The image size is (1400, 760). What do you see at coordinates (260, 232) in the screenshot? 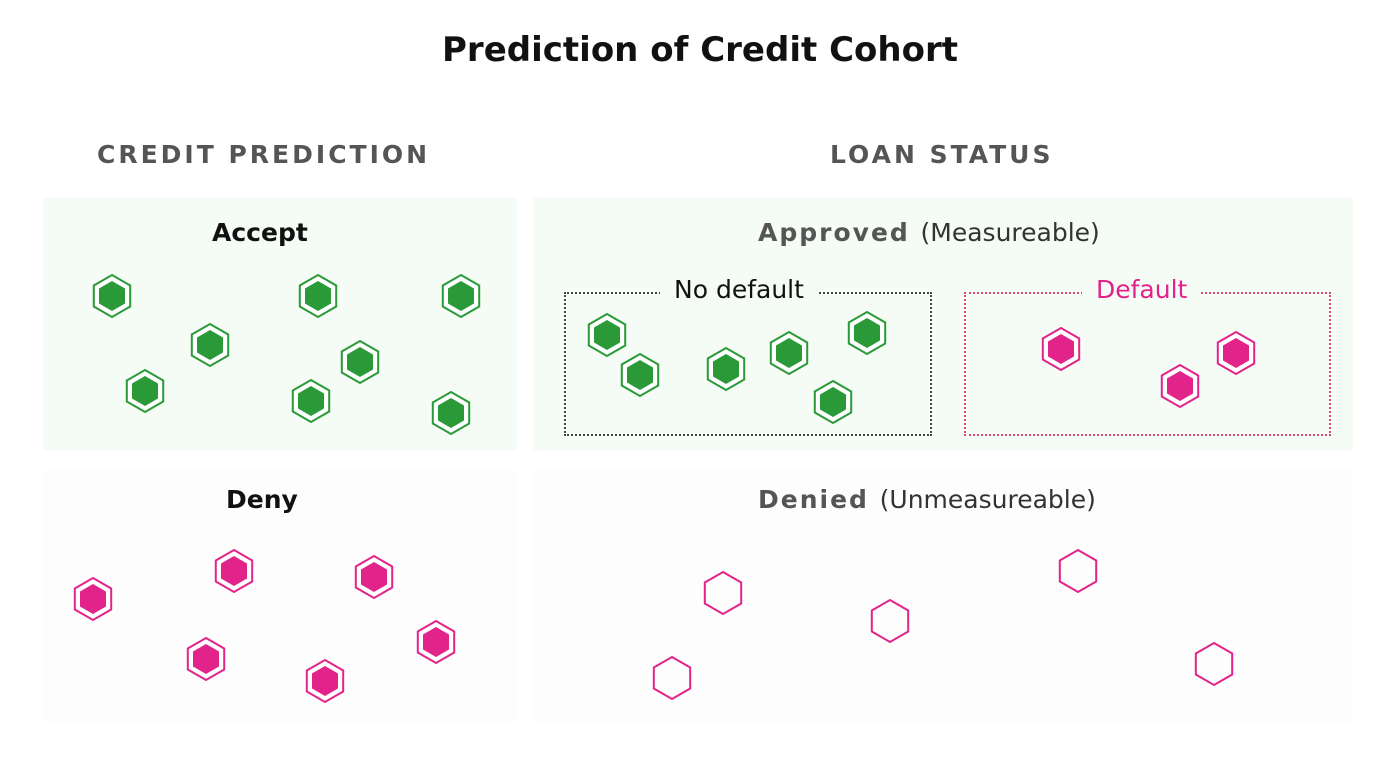
I see `accept-label: Accept` at bounding box center [260, 232].